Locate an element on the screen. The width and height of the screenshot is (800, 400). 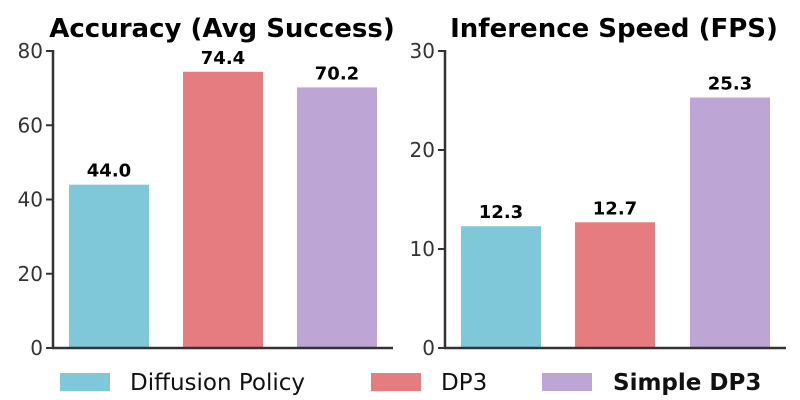
speed-title: Inference Speed (FPS) is located at coordinates (614, 29).